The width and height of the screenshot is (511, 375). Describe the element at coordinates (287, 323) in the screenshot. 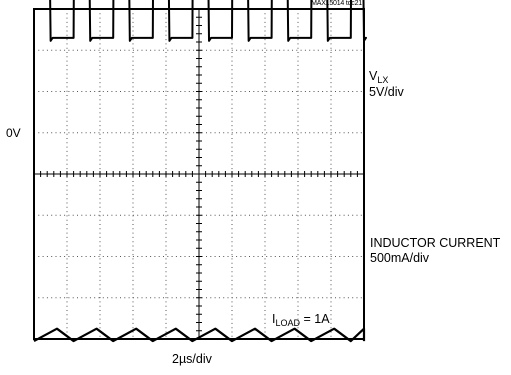

I see `load-subscript: LOAD` at that location.